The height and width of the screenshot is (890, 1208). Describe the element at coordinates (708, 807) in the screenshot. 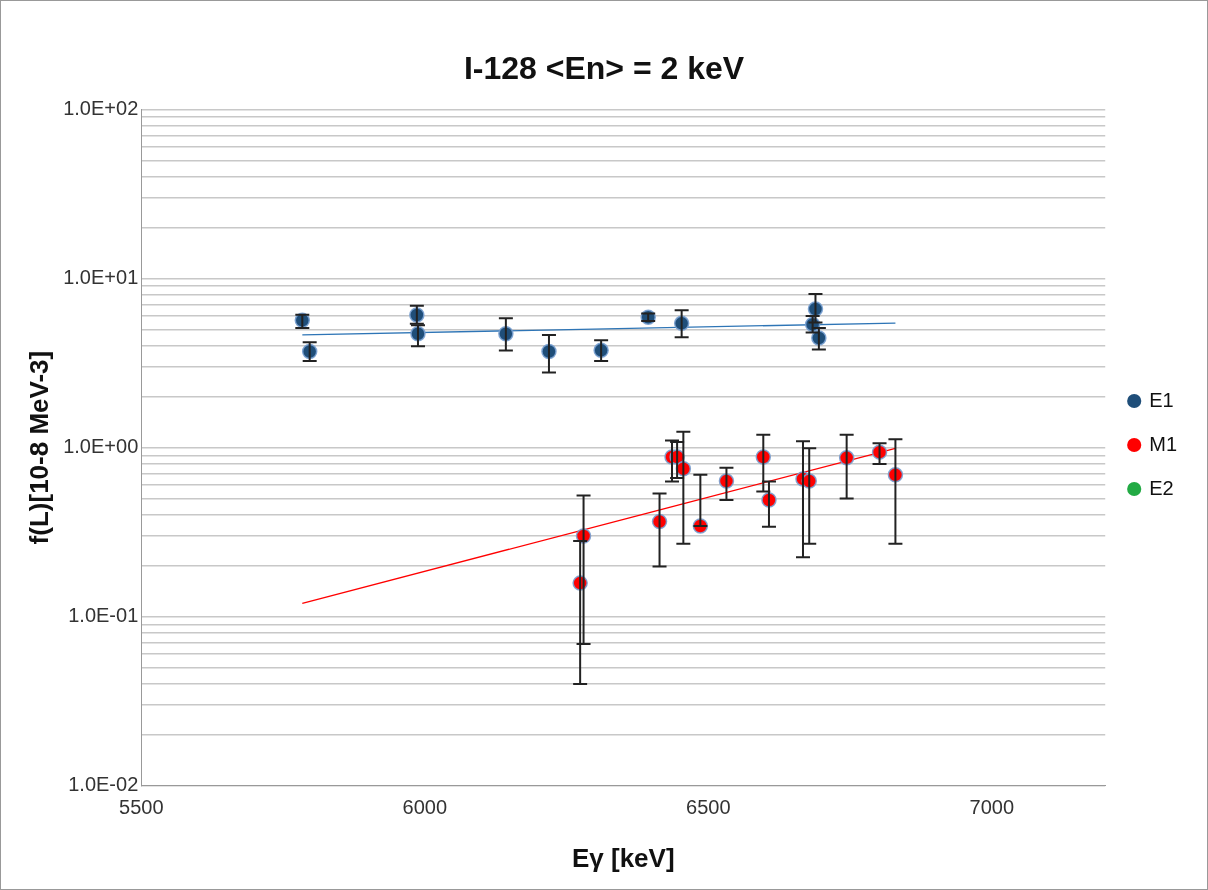

I see `x-tick-label: 6500` at that location.